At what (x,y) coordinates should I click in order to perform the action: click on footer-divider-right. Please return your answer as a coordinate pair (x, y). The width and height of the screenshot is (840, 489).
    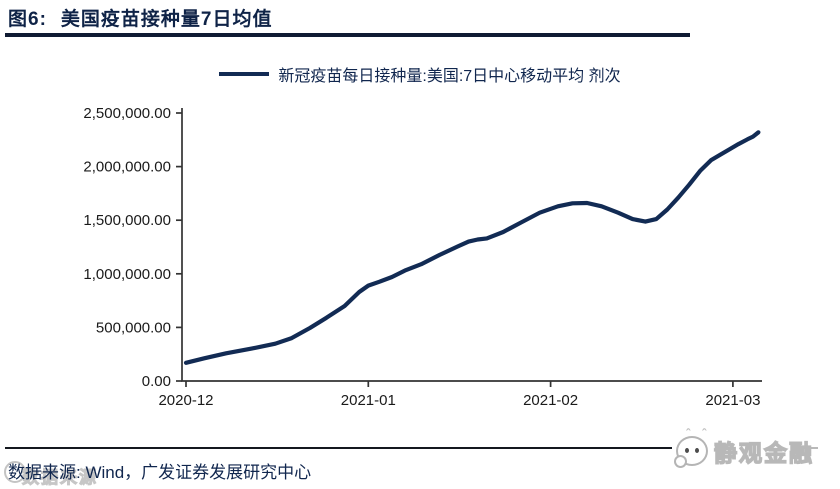
    Looking at the image, I should click on (807, 448).